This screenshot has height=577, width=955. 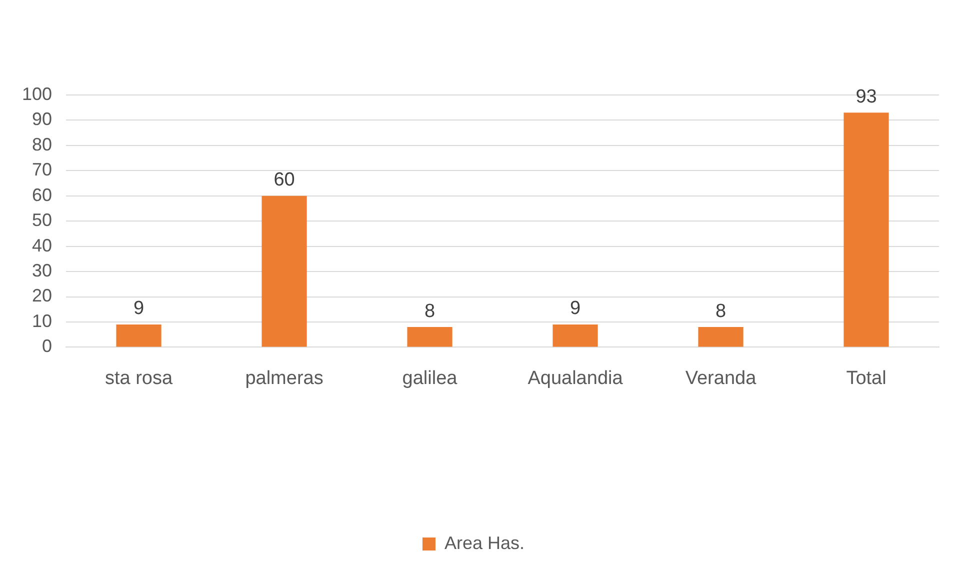 I want to click on y-tick-label: 0, so click(x=47, y=346).